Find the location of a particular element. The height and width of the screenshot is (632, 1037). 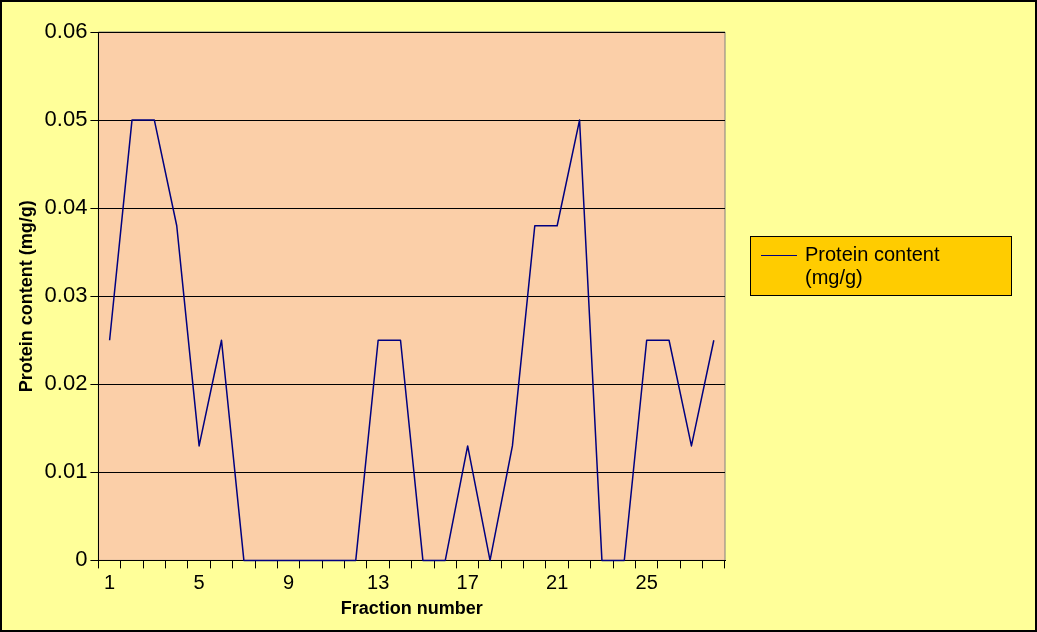

y-tick-label: 0 is located at coordinates (81, 559).